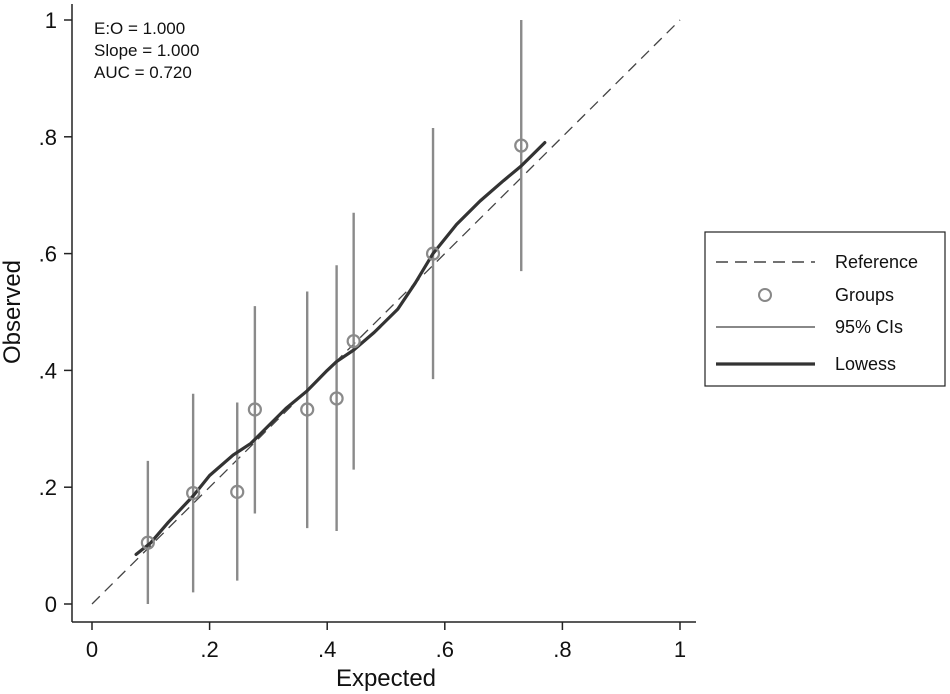  I want to click on stat-eo: E:O = 1.000, so click(139, 28).